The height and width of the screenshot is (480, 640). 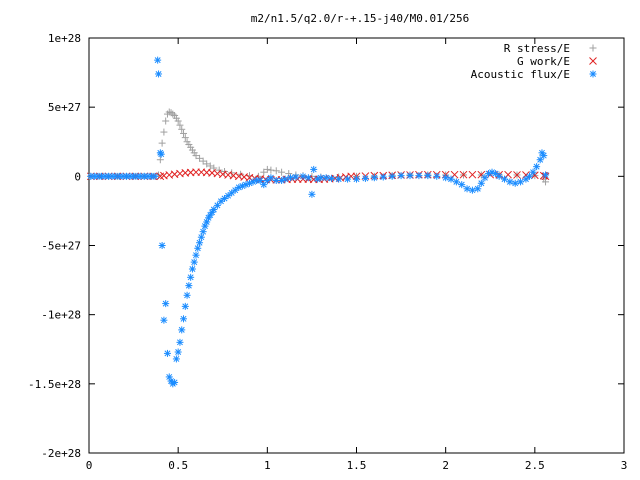 I want to click on x-tick-label: 2.5, so click(x=535, y=465).